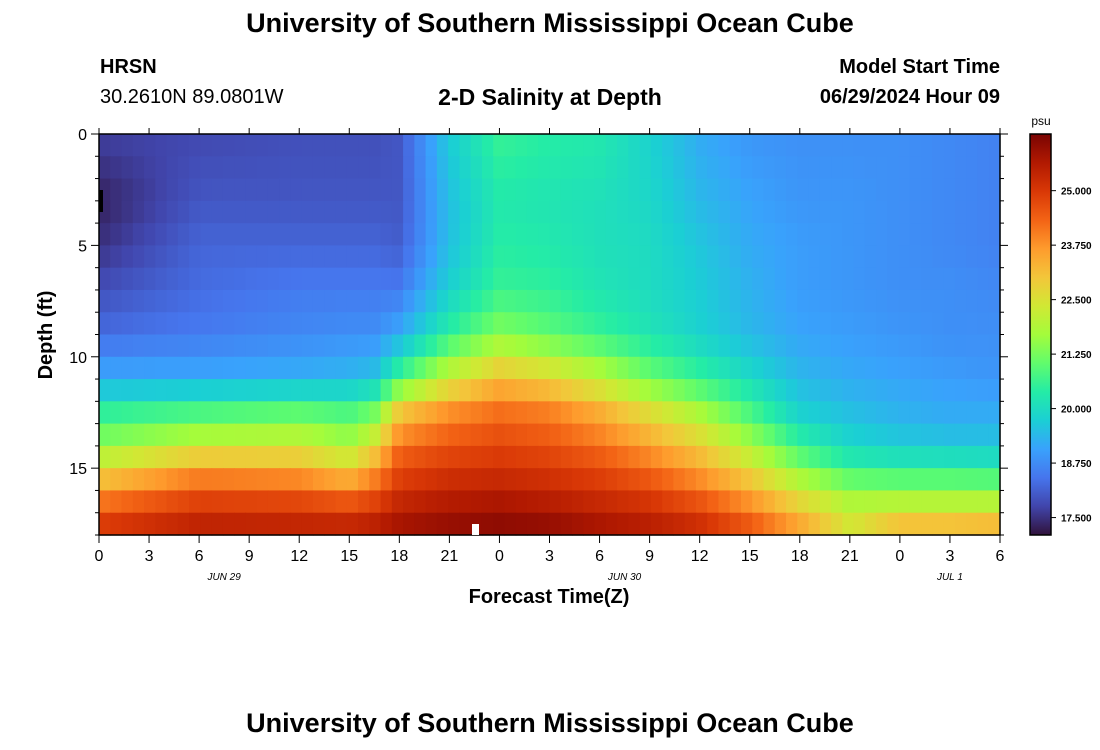 The width and height of the screenshot is (1100, 750). What do you see at coordinates (919, 67) in the screenshot?
I see `model-start-label: Model Start Time` at bounding box center [919, 67].